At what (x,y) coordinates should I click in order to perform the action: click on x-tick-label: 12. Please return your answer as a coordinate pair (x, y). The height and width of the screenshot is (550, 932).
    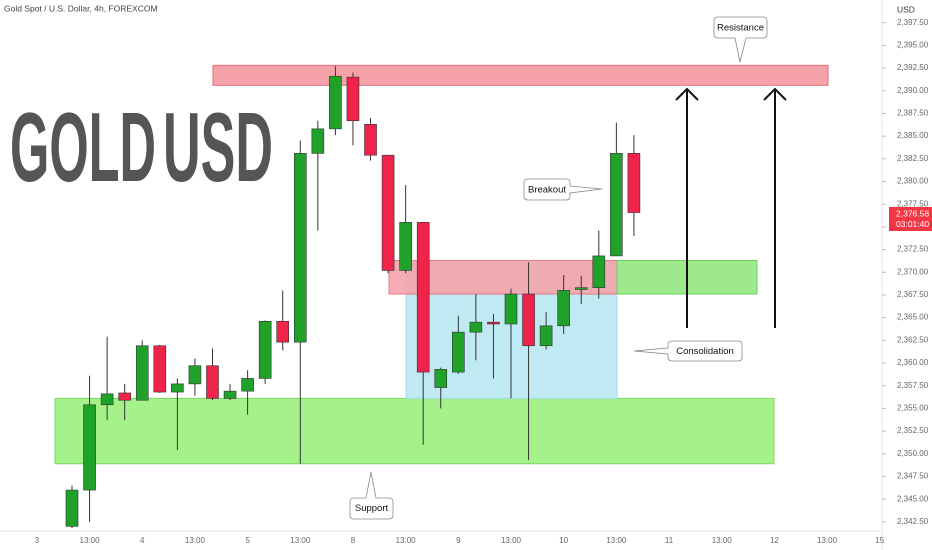
    Looking at the image, I should click on (774, 540).